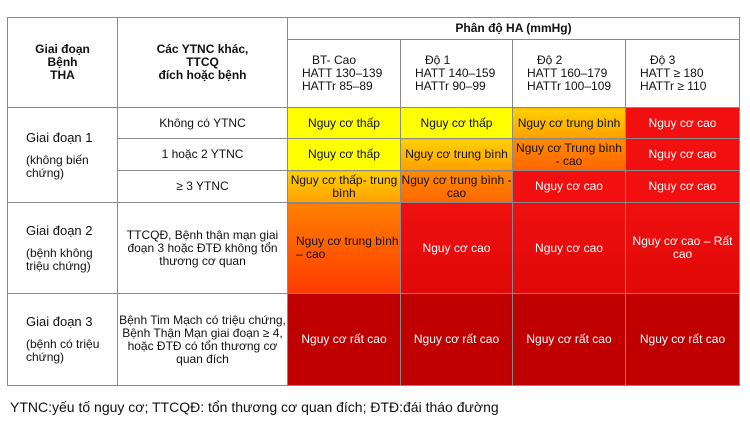 The height and width of the screenshot is (424, 750). I want to click on stage-2-note: (bệnh không triệu chứng), so click(59, 259).